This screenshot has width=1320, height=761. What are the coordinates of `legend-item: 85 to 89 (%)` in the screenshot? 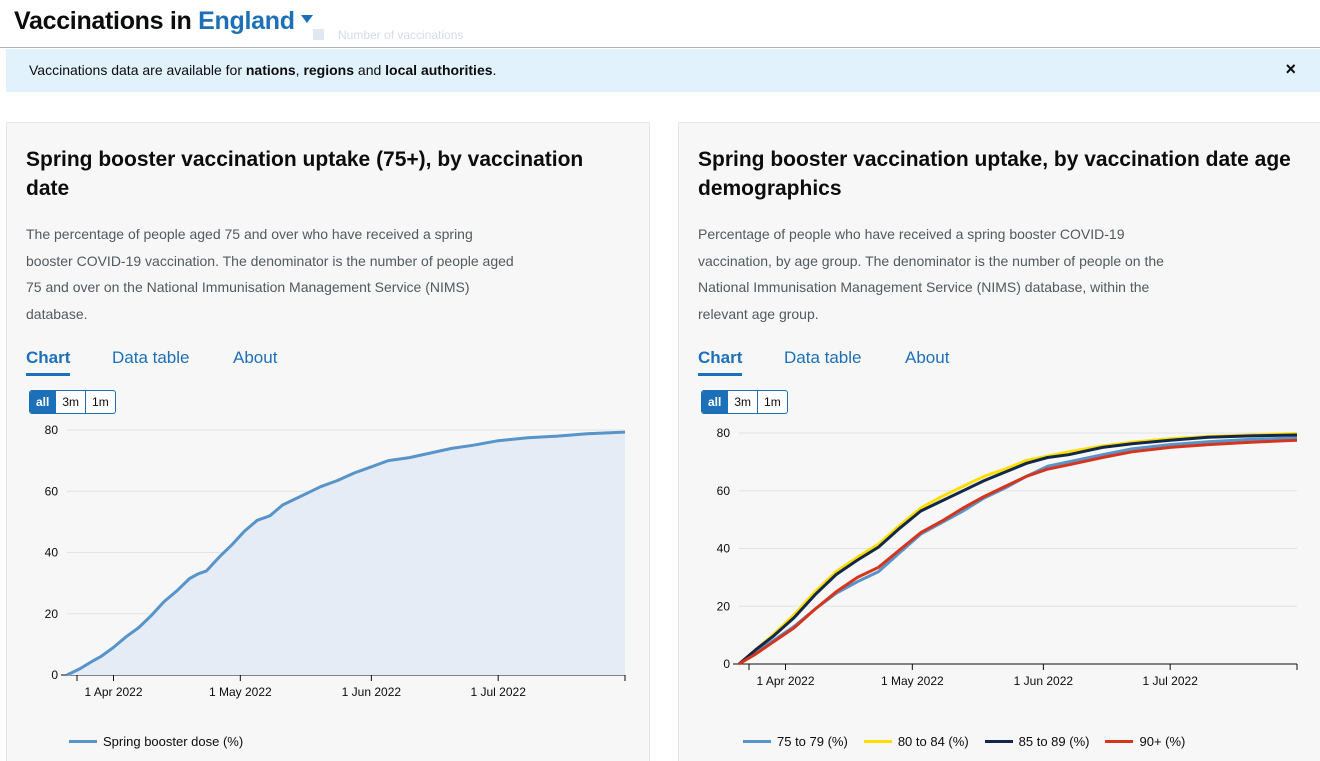 It's located at (1037, 741).